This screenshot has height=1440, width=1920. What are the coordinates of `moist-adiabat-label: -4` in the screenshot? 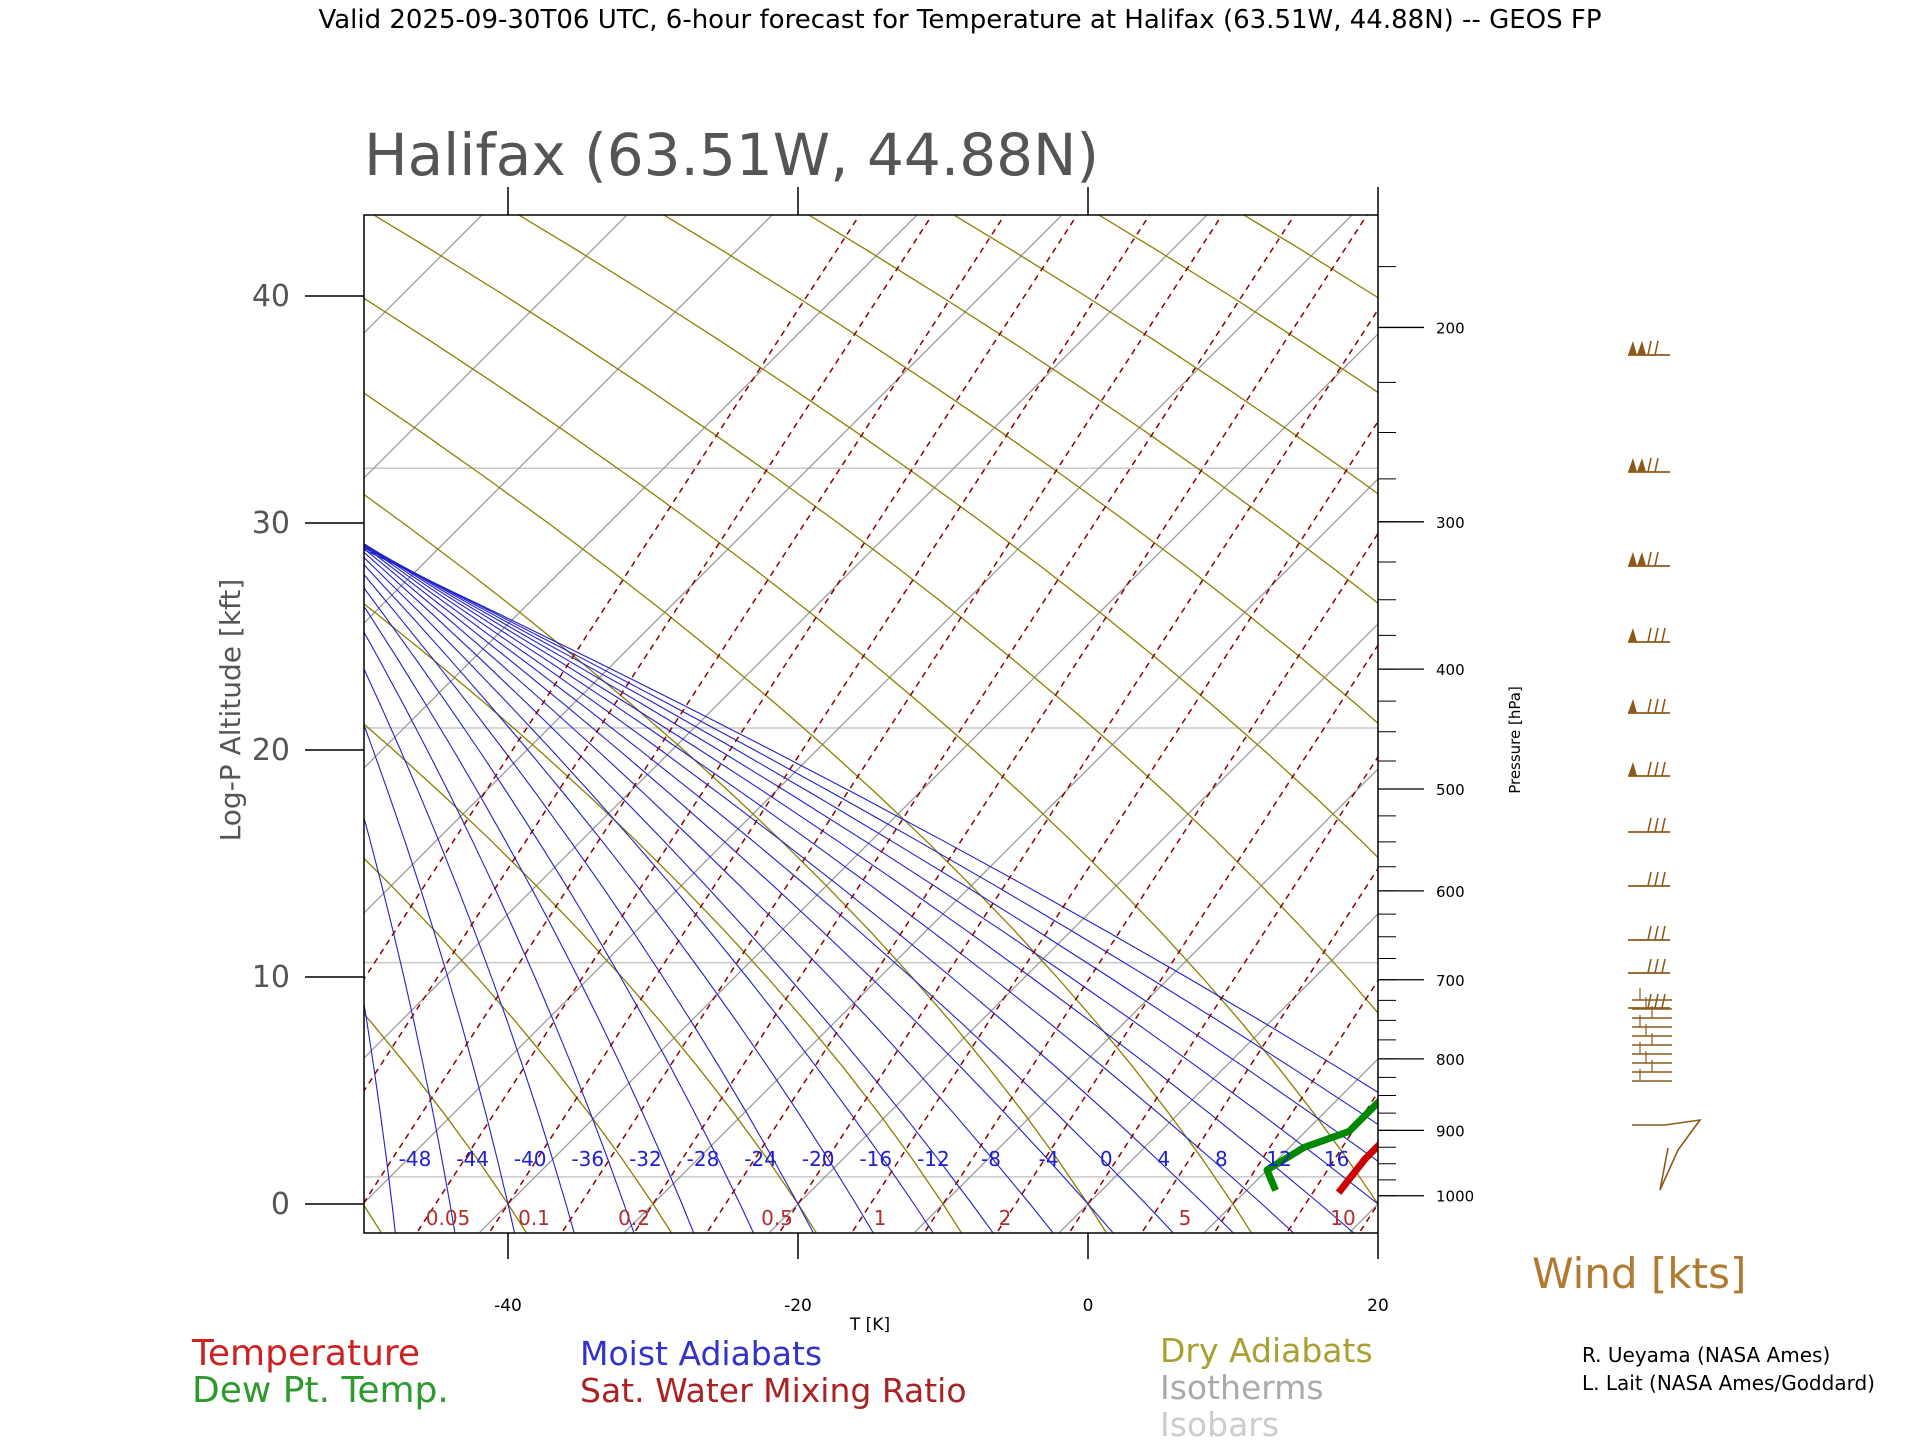 It's located at (1049, 1159).